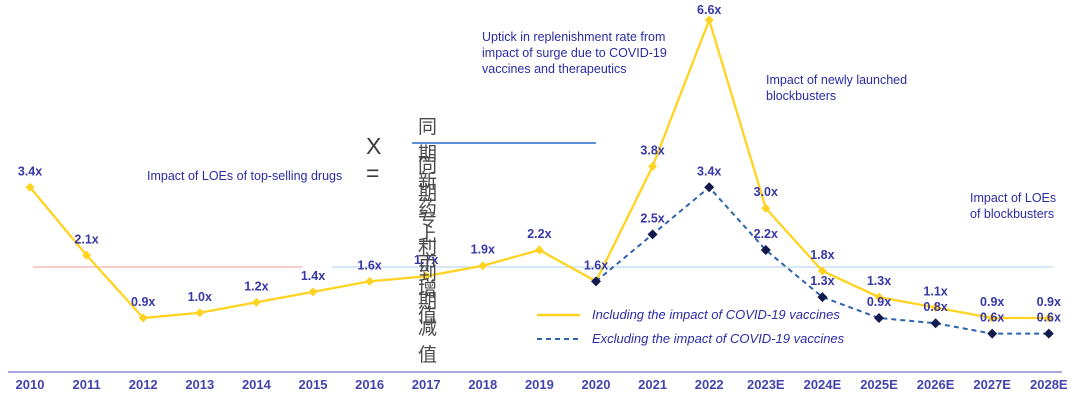 This screenshot has height=400, width=1080. What do you see at coordinates (936, 384) in the screenshot?
I see `x-axis-tick-label: 2026E` at bounding box center [936, 384].